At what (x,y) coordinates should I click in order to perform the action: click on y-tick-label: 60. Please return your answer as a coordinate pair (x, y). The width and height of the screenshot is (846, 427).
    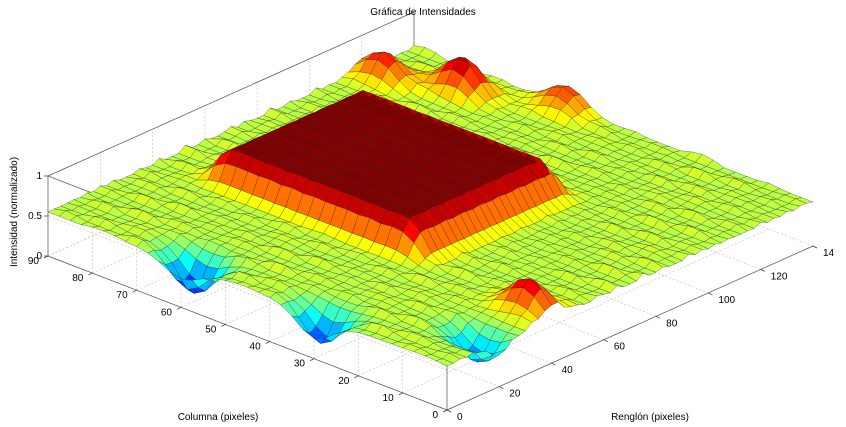
    Looking at the image, I should click on (167, 312).